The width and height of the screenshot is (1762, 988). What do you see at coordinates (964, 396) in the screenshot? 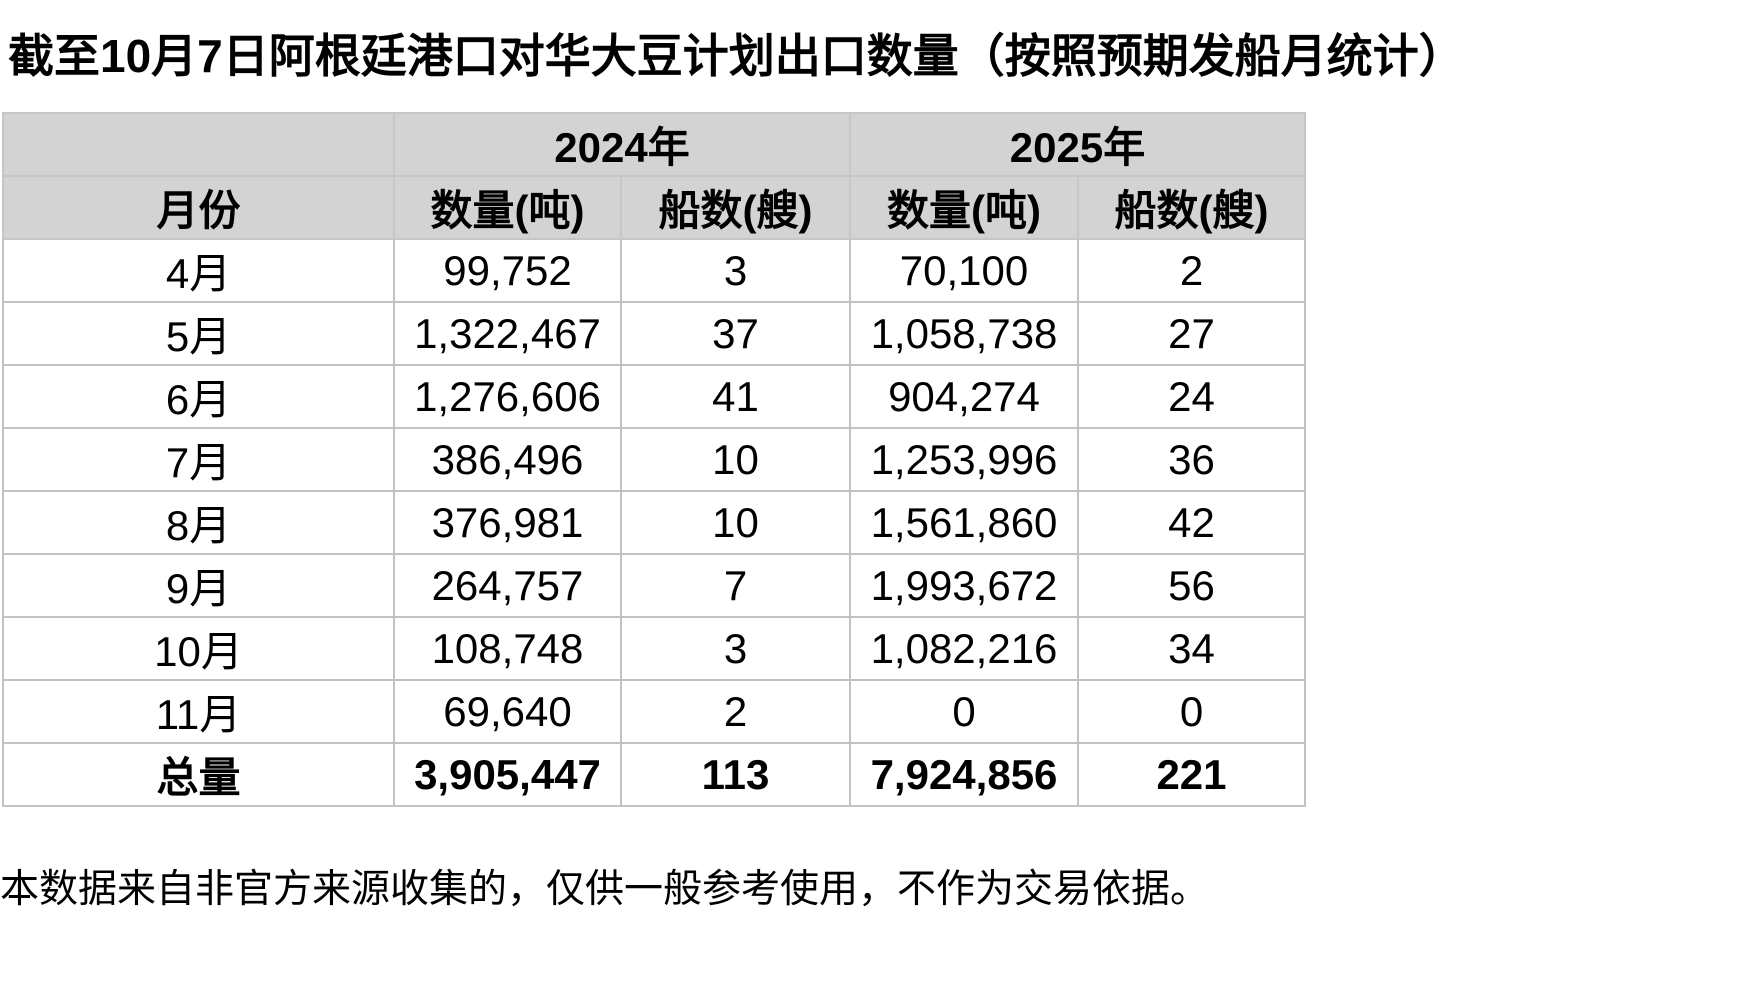
I see `qty-2025-cell: 904,274` at bounding box center [964, 396].